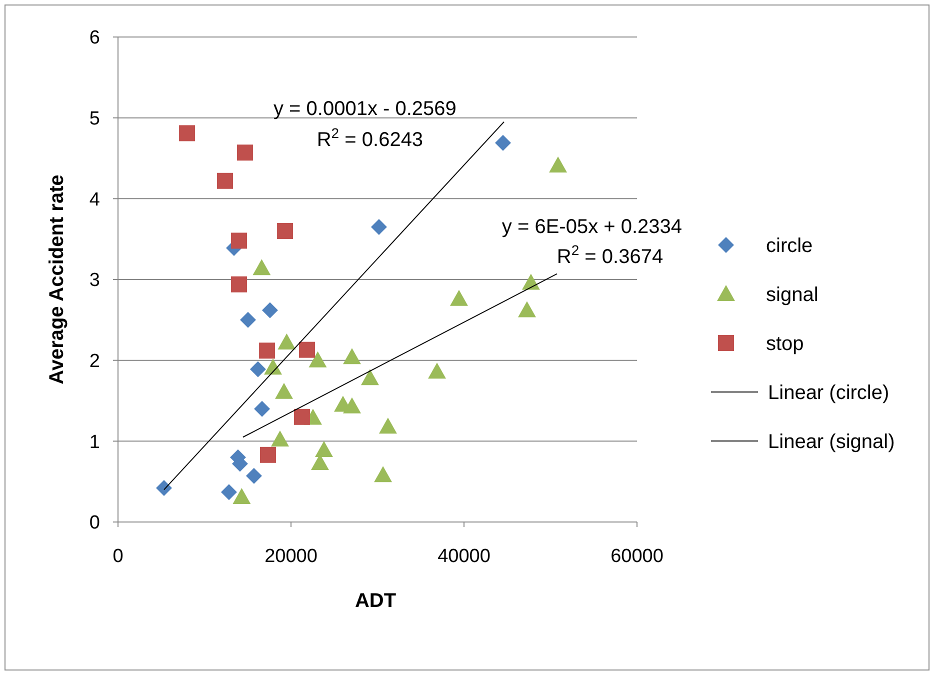 The image size is (934, 675). Describe the element at coordinates (831, 442) in the screenshot. I see `legend-label: Linear (signal)` at that location.